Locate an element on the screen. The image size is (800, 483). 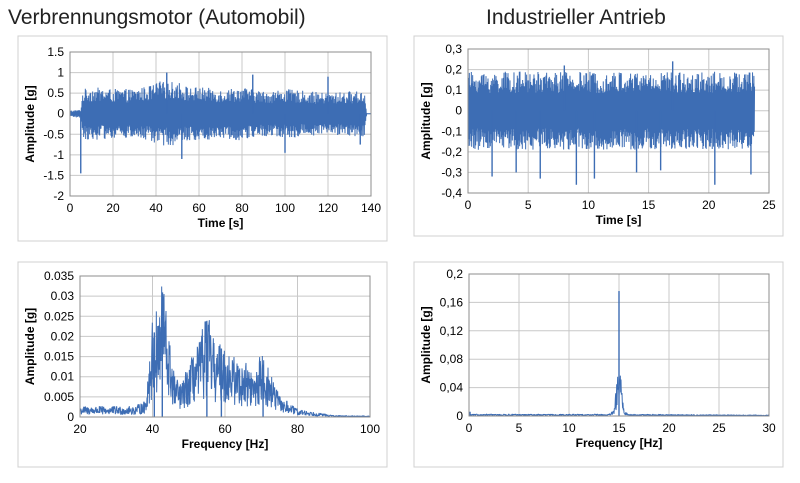
y-tick-label: -0,2 is located at coordinates (451, 152).